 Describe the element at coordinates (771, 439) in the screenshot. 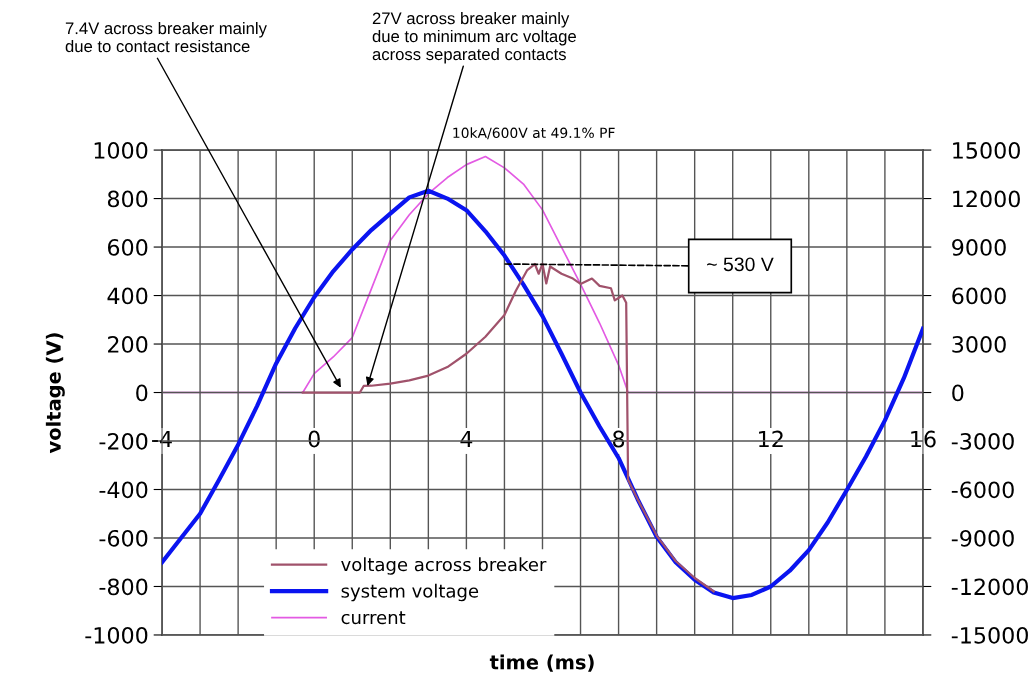

I see `x-tick-label: 12` at that location.